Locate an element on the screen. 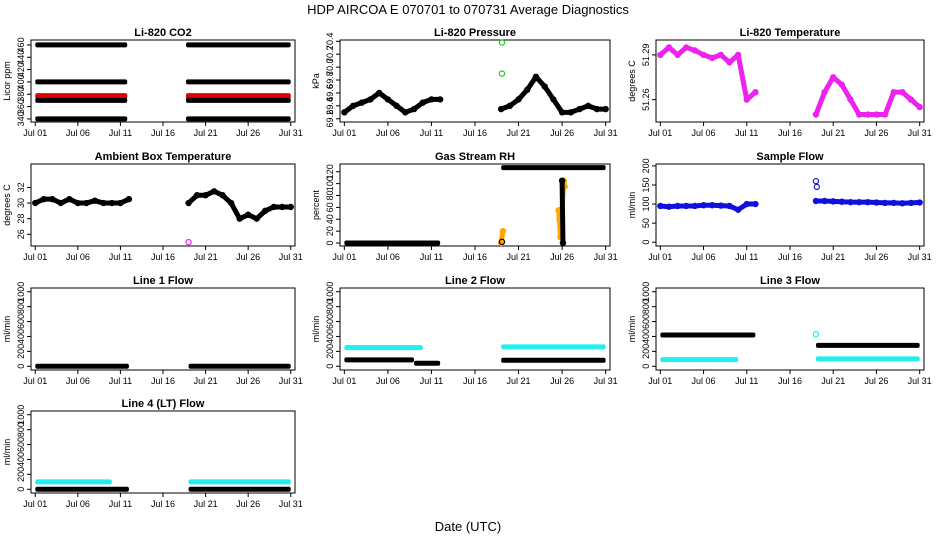  panel-title: Li-820 Temperature is located at coordinates (790, 33).